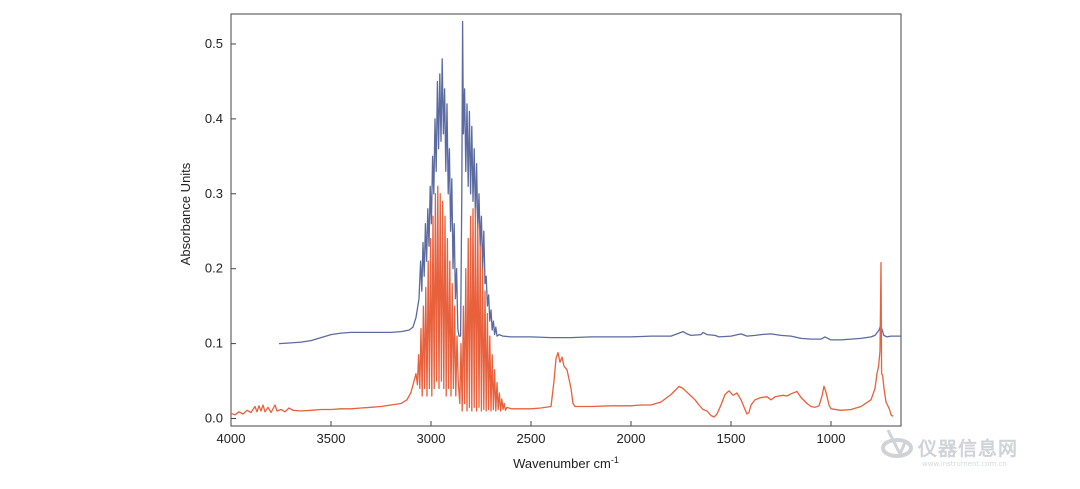 Image resolution: width=1080 pixels, height=489 pixels. What do you see at coordinates (897, 443) in the screenshot?
I see `watermark-logo-icon` at bounding box center [897, 443].